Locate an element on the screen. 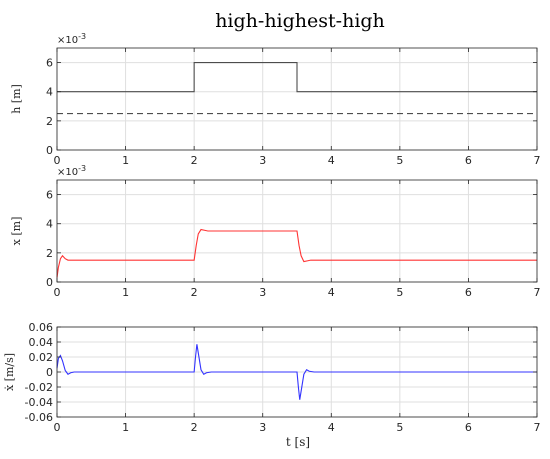  y-axis-label: ẋ [m/s] is located at coordinates (9, 372).